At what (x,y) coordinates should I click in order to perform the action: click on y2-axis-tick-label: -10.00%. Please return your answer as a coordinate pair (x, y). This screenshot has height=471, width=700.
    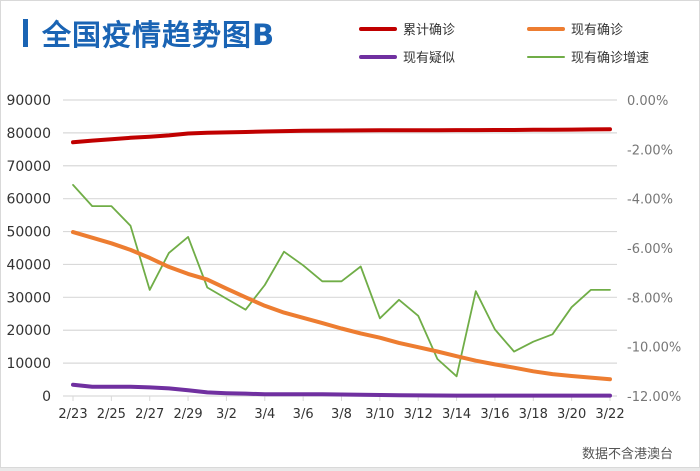
    Looking at the image, I should click on (654, 348).